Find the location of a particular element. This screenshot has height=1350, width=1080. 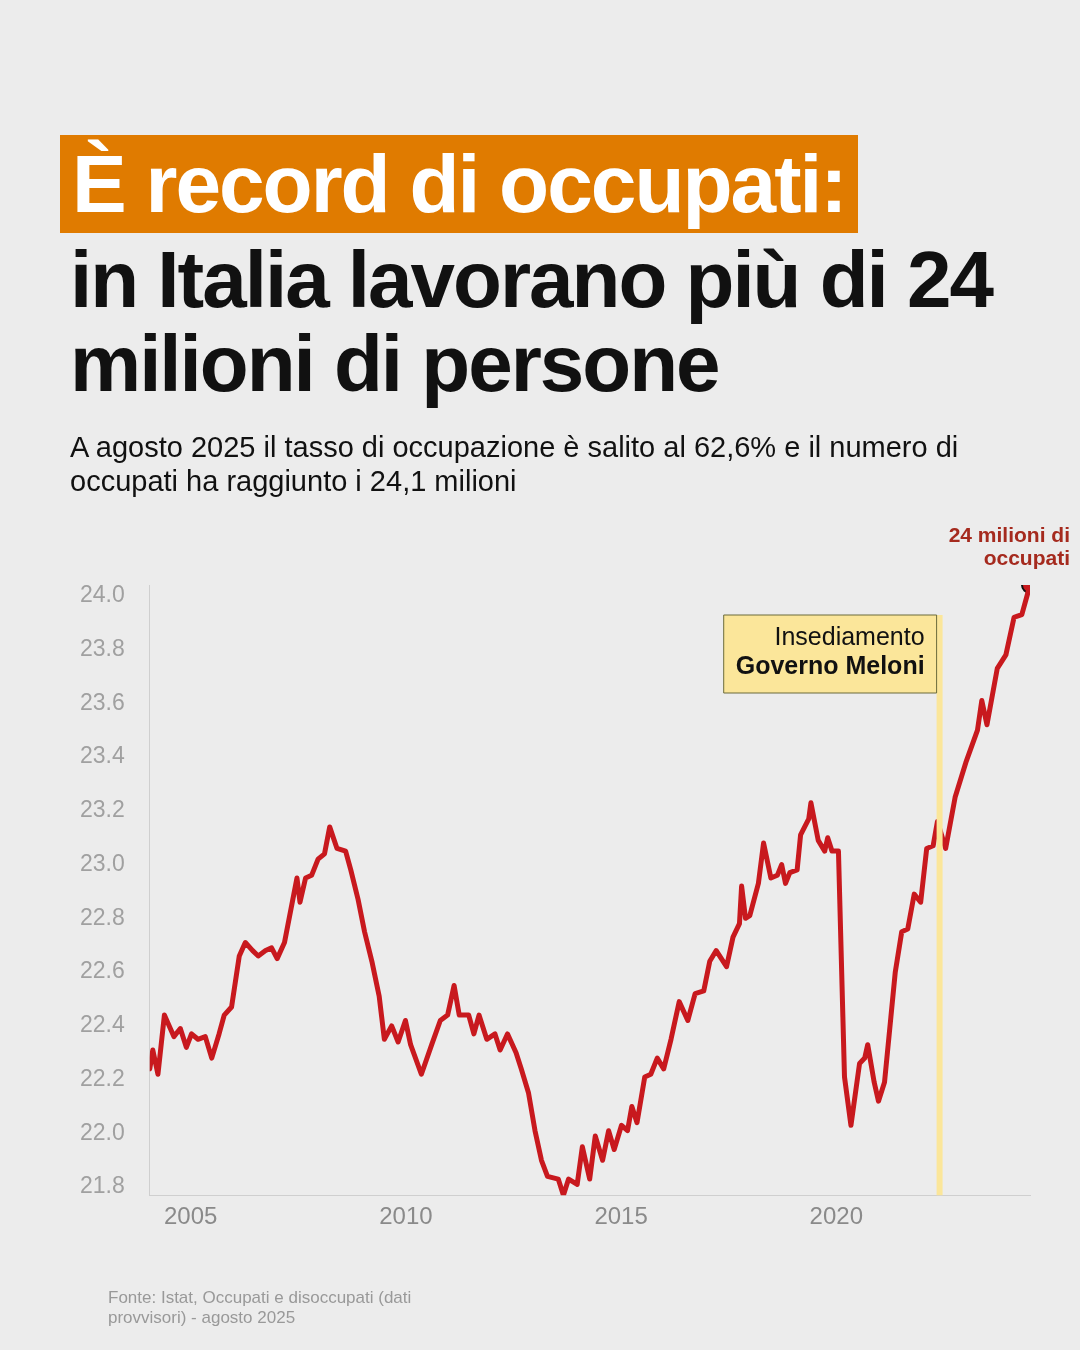

y-tick-label: 24.0 is located at coordinates (102, 594).